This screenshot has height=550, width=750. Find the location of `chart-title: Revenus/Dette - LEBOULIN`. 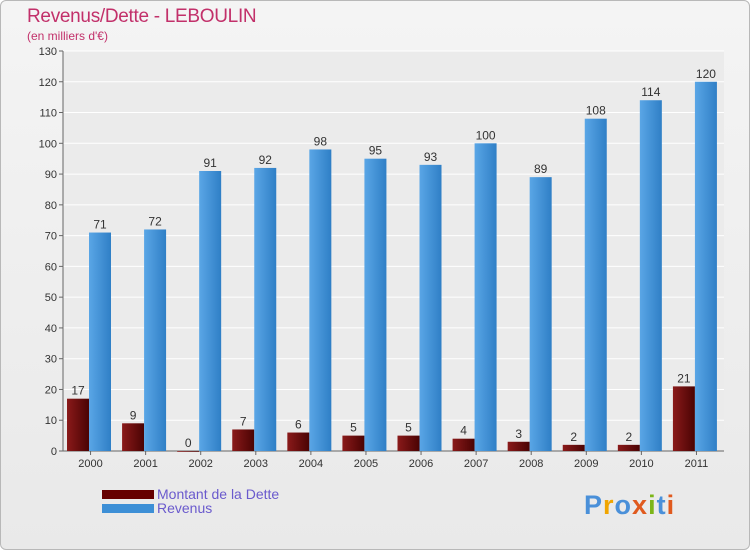

chart-title: Revenus/Dette - LEBOULIN is located at coordinates (142, 16).